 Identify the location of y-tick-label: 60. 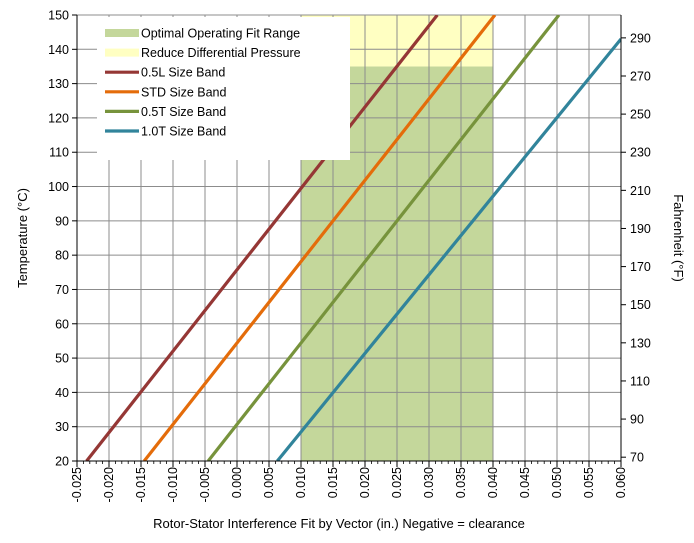
(62, 324).